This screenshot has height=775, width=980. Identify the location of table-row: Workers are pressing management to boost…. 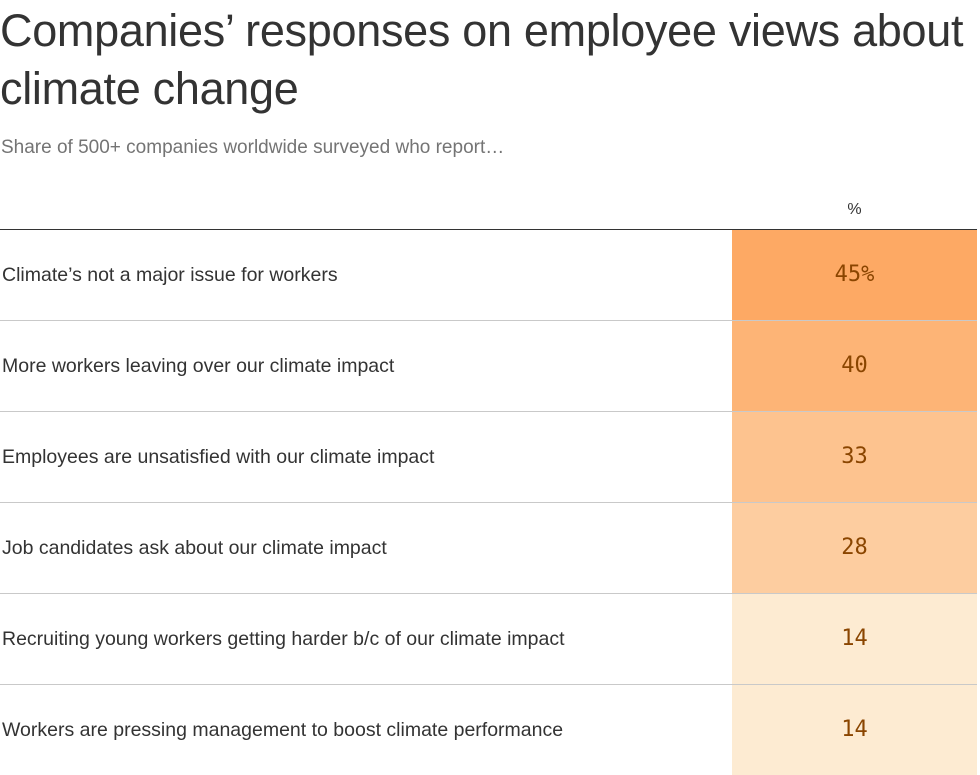
(488, 730).